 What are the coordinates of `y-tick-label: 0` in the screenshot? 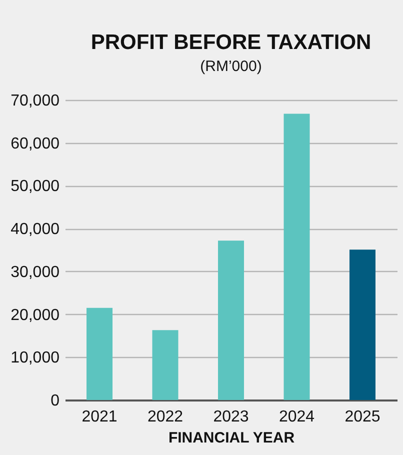 It's located at (55, 401).